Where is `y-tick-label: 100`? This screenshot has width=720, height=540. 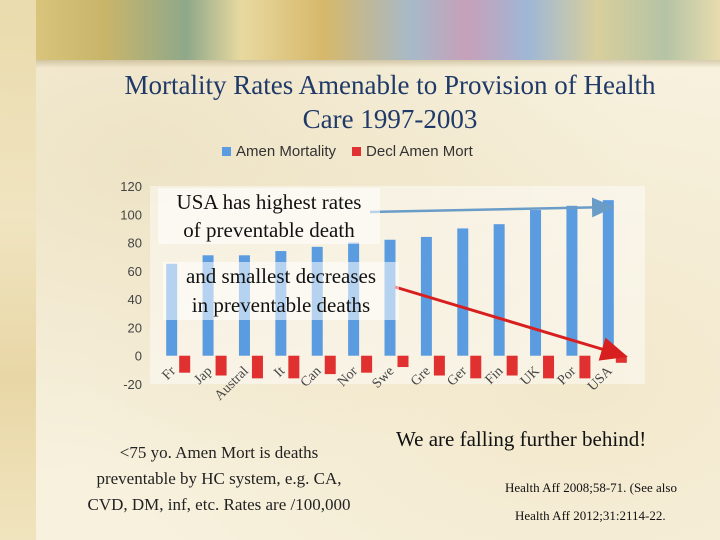 y-tick-label: 100 is located at coordinates (131, 214).